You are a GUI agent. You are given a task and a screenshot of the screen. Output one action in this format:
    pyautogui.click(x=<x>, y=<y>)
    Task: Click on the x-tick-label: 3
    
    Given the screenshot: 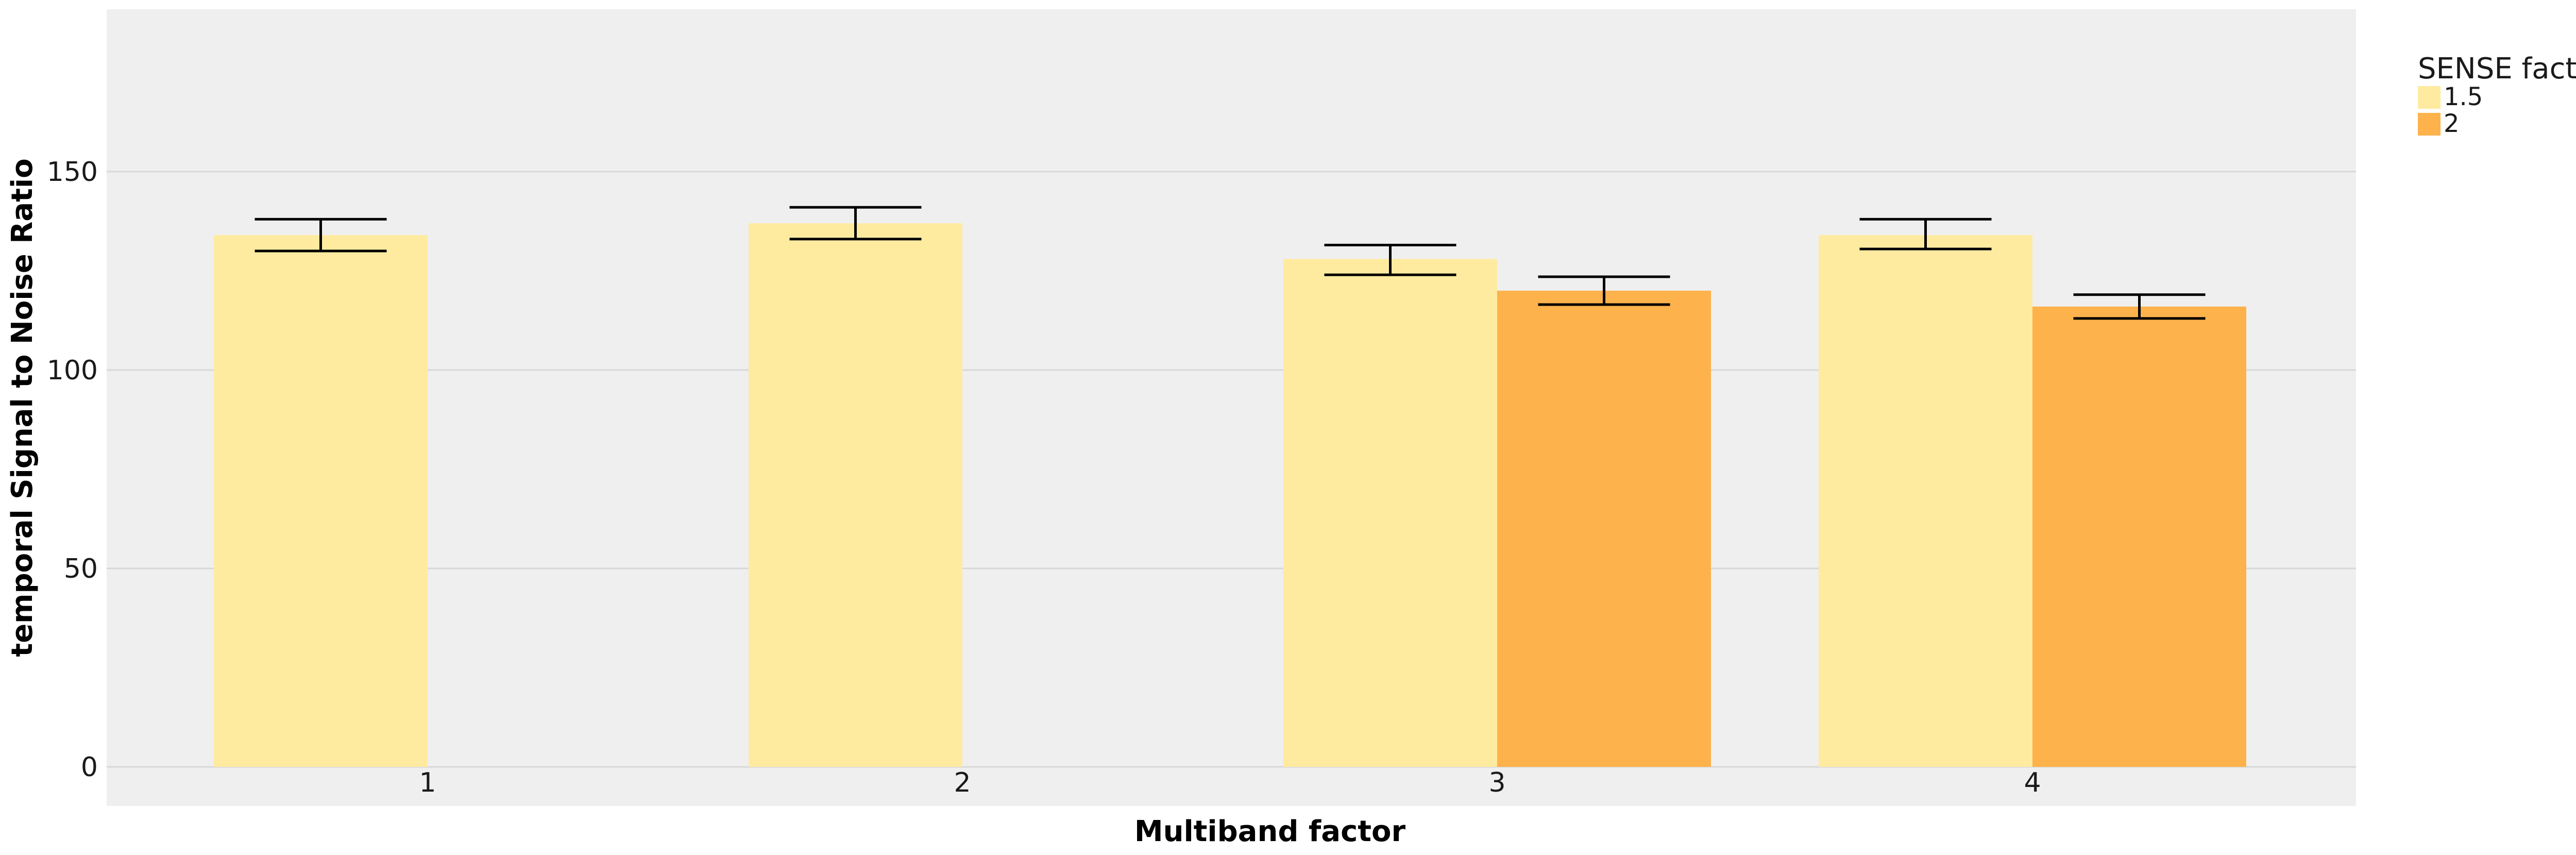 What is the action you would take?
    pyautogui.click(x=1496, y=782)
    